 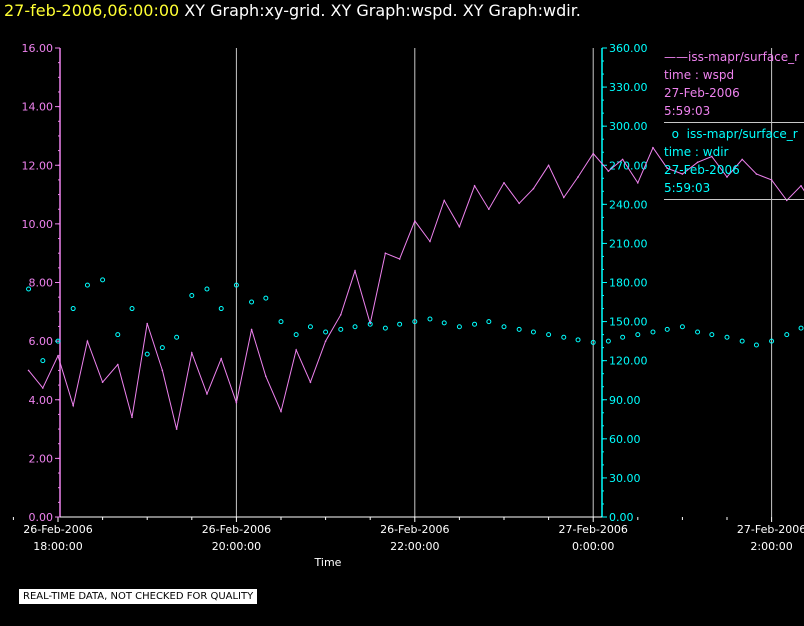 What do you see at coordinates (38, 107) in the screenshot?
I see `y-left-tick-label: 14.00` at bounding box center [38, 107].